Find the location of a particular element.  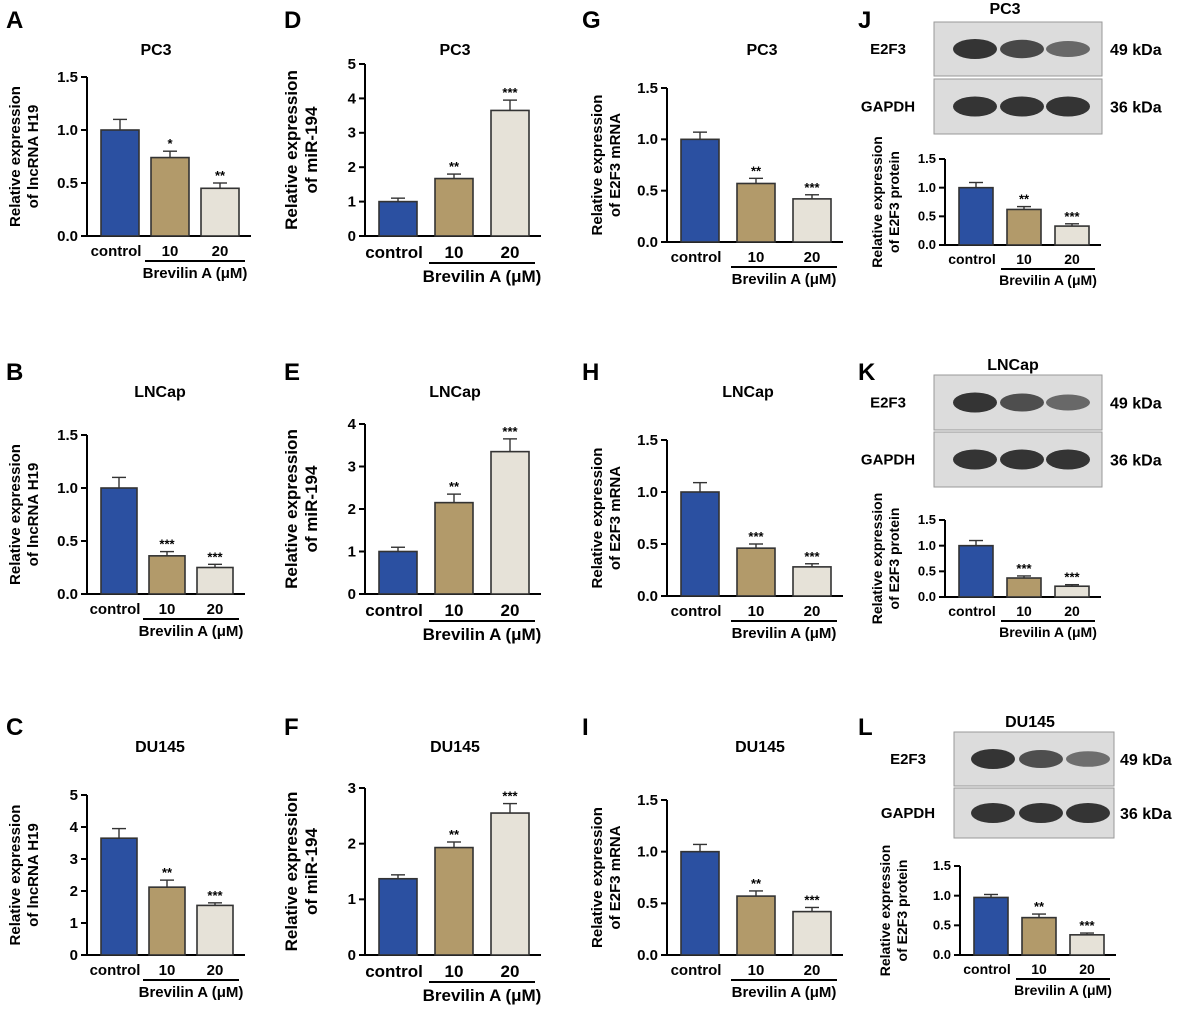

y-axis-label-line: of lncRNA H19 is located at coordinates (33, 875).